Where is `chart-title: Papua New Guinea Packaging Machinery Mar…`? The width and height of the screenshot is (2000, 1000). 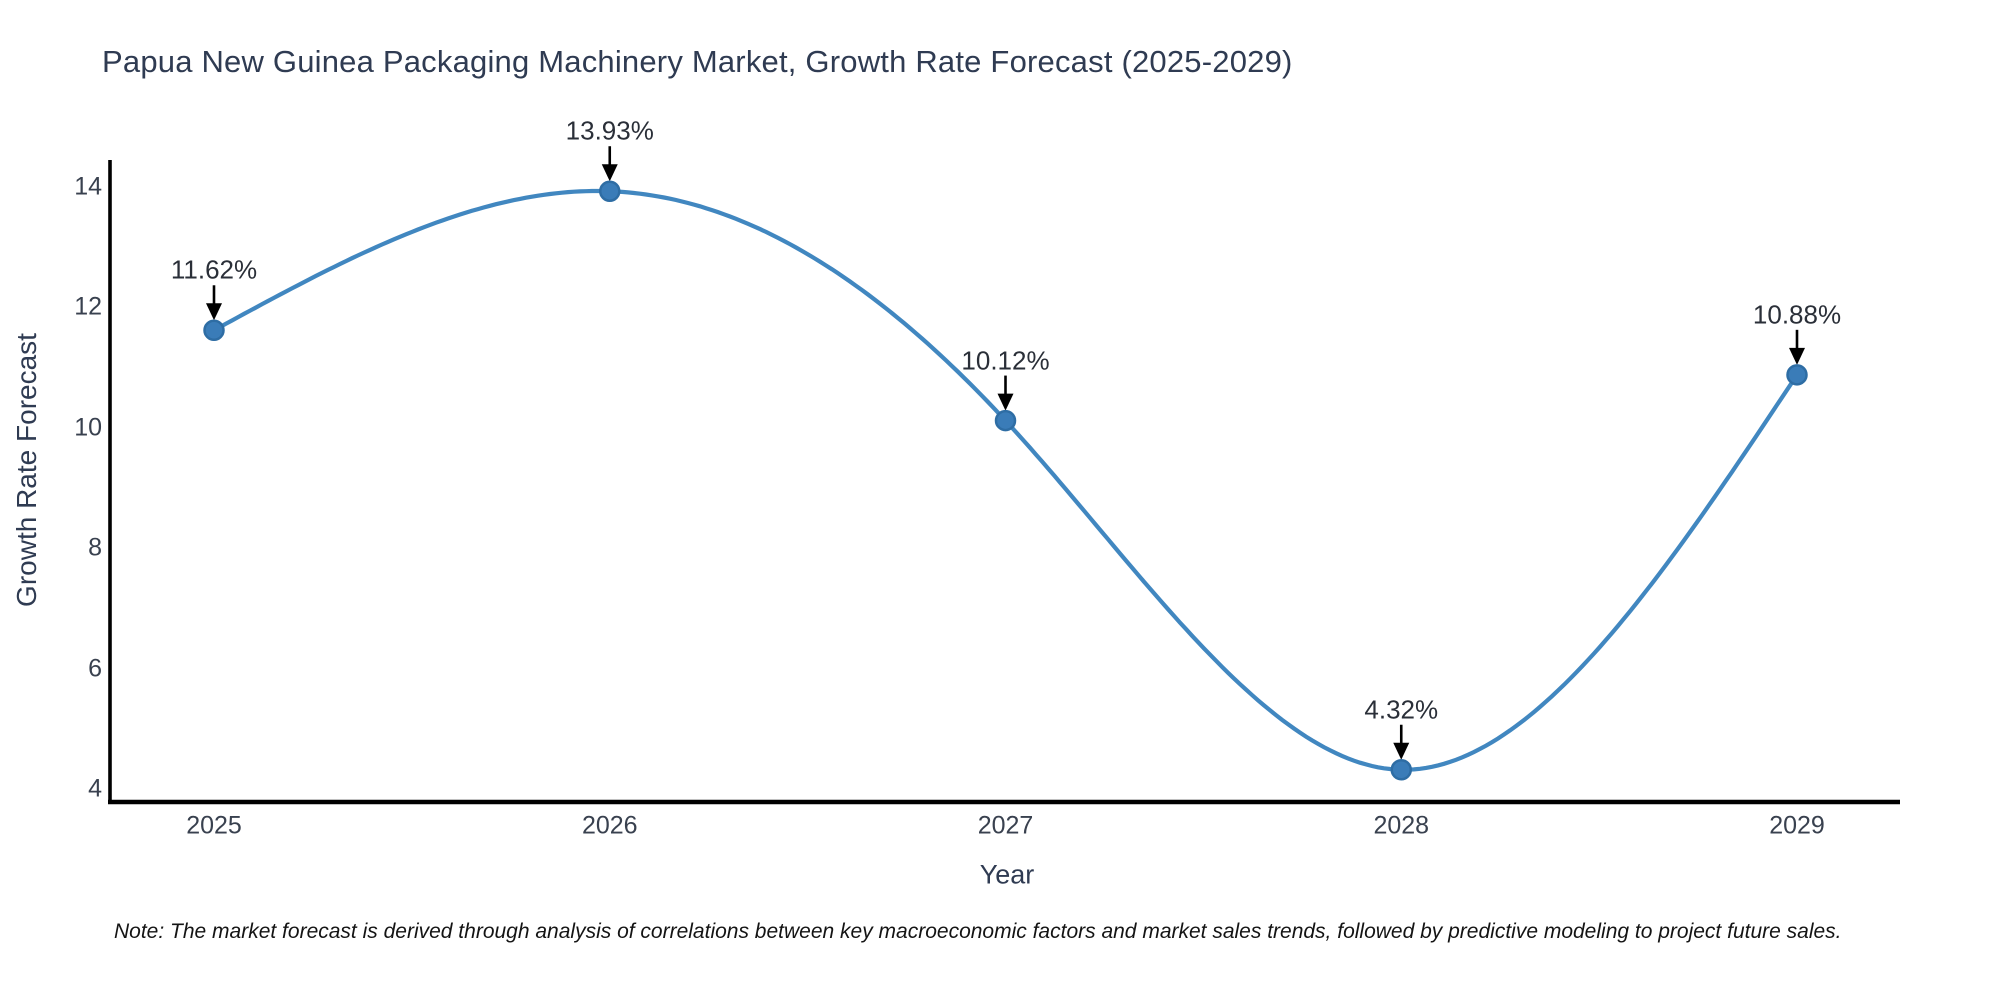 chart-title: Papua New Guinea Packaging Machinery Mar… is located at coordinates (697, 61).